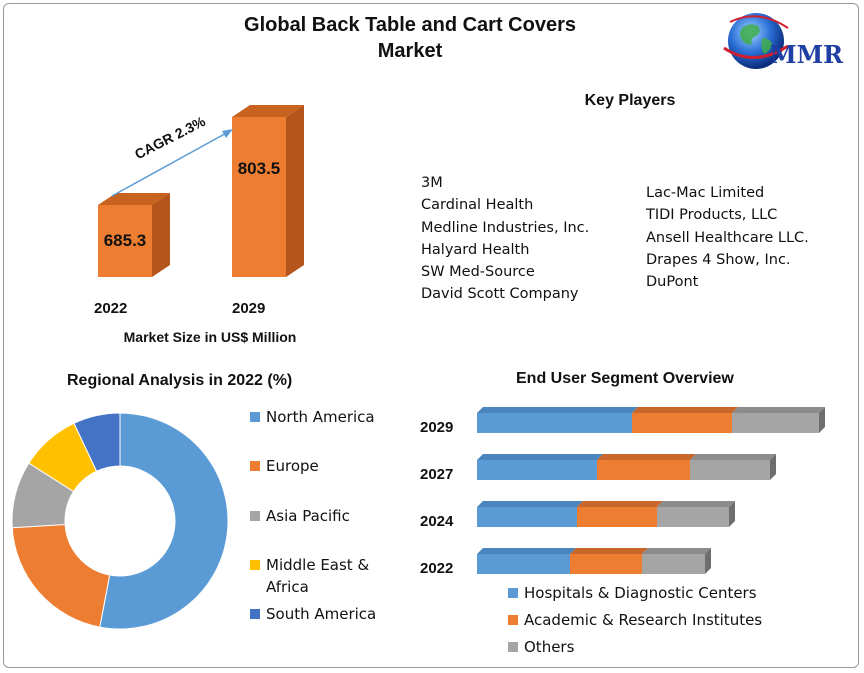  I want to click on key-player: TIDI Products, LLC, so click(712, 215).